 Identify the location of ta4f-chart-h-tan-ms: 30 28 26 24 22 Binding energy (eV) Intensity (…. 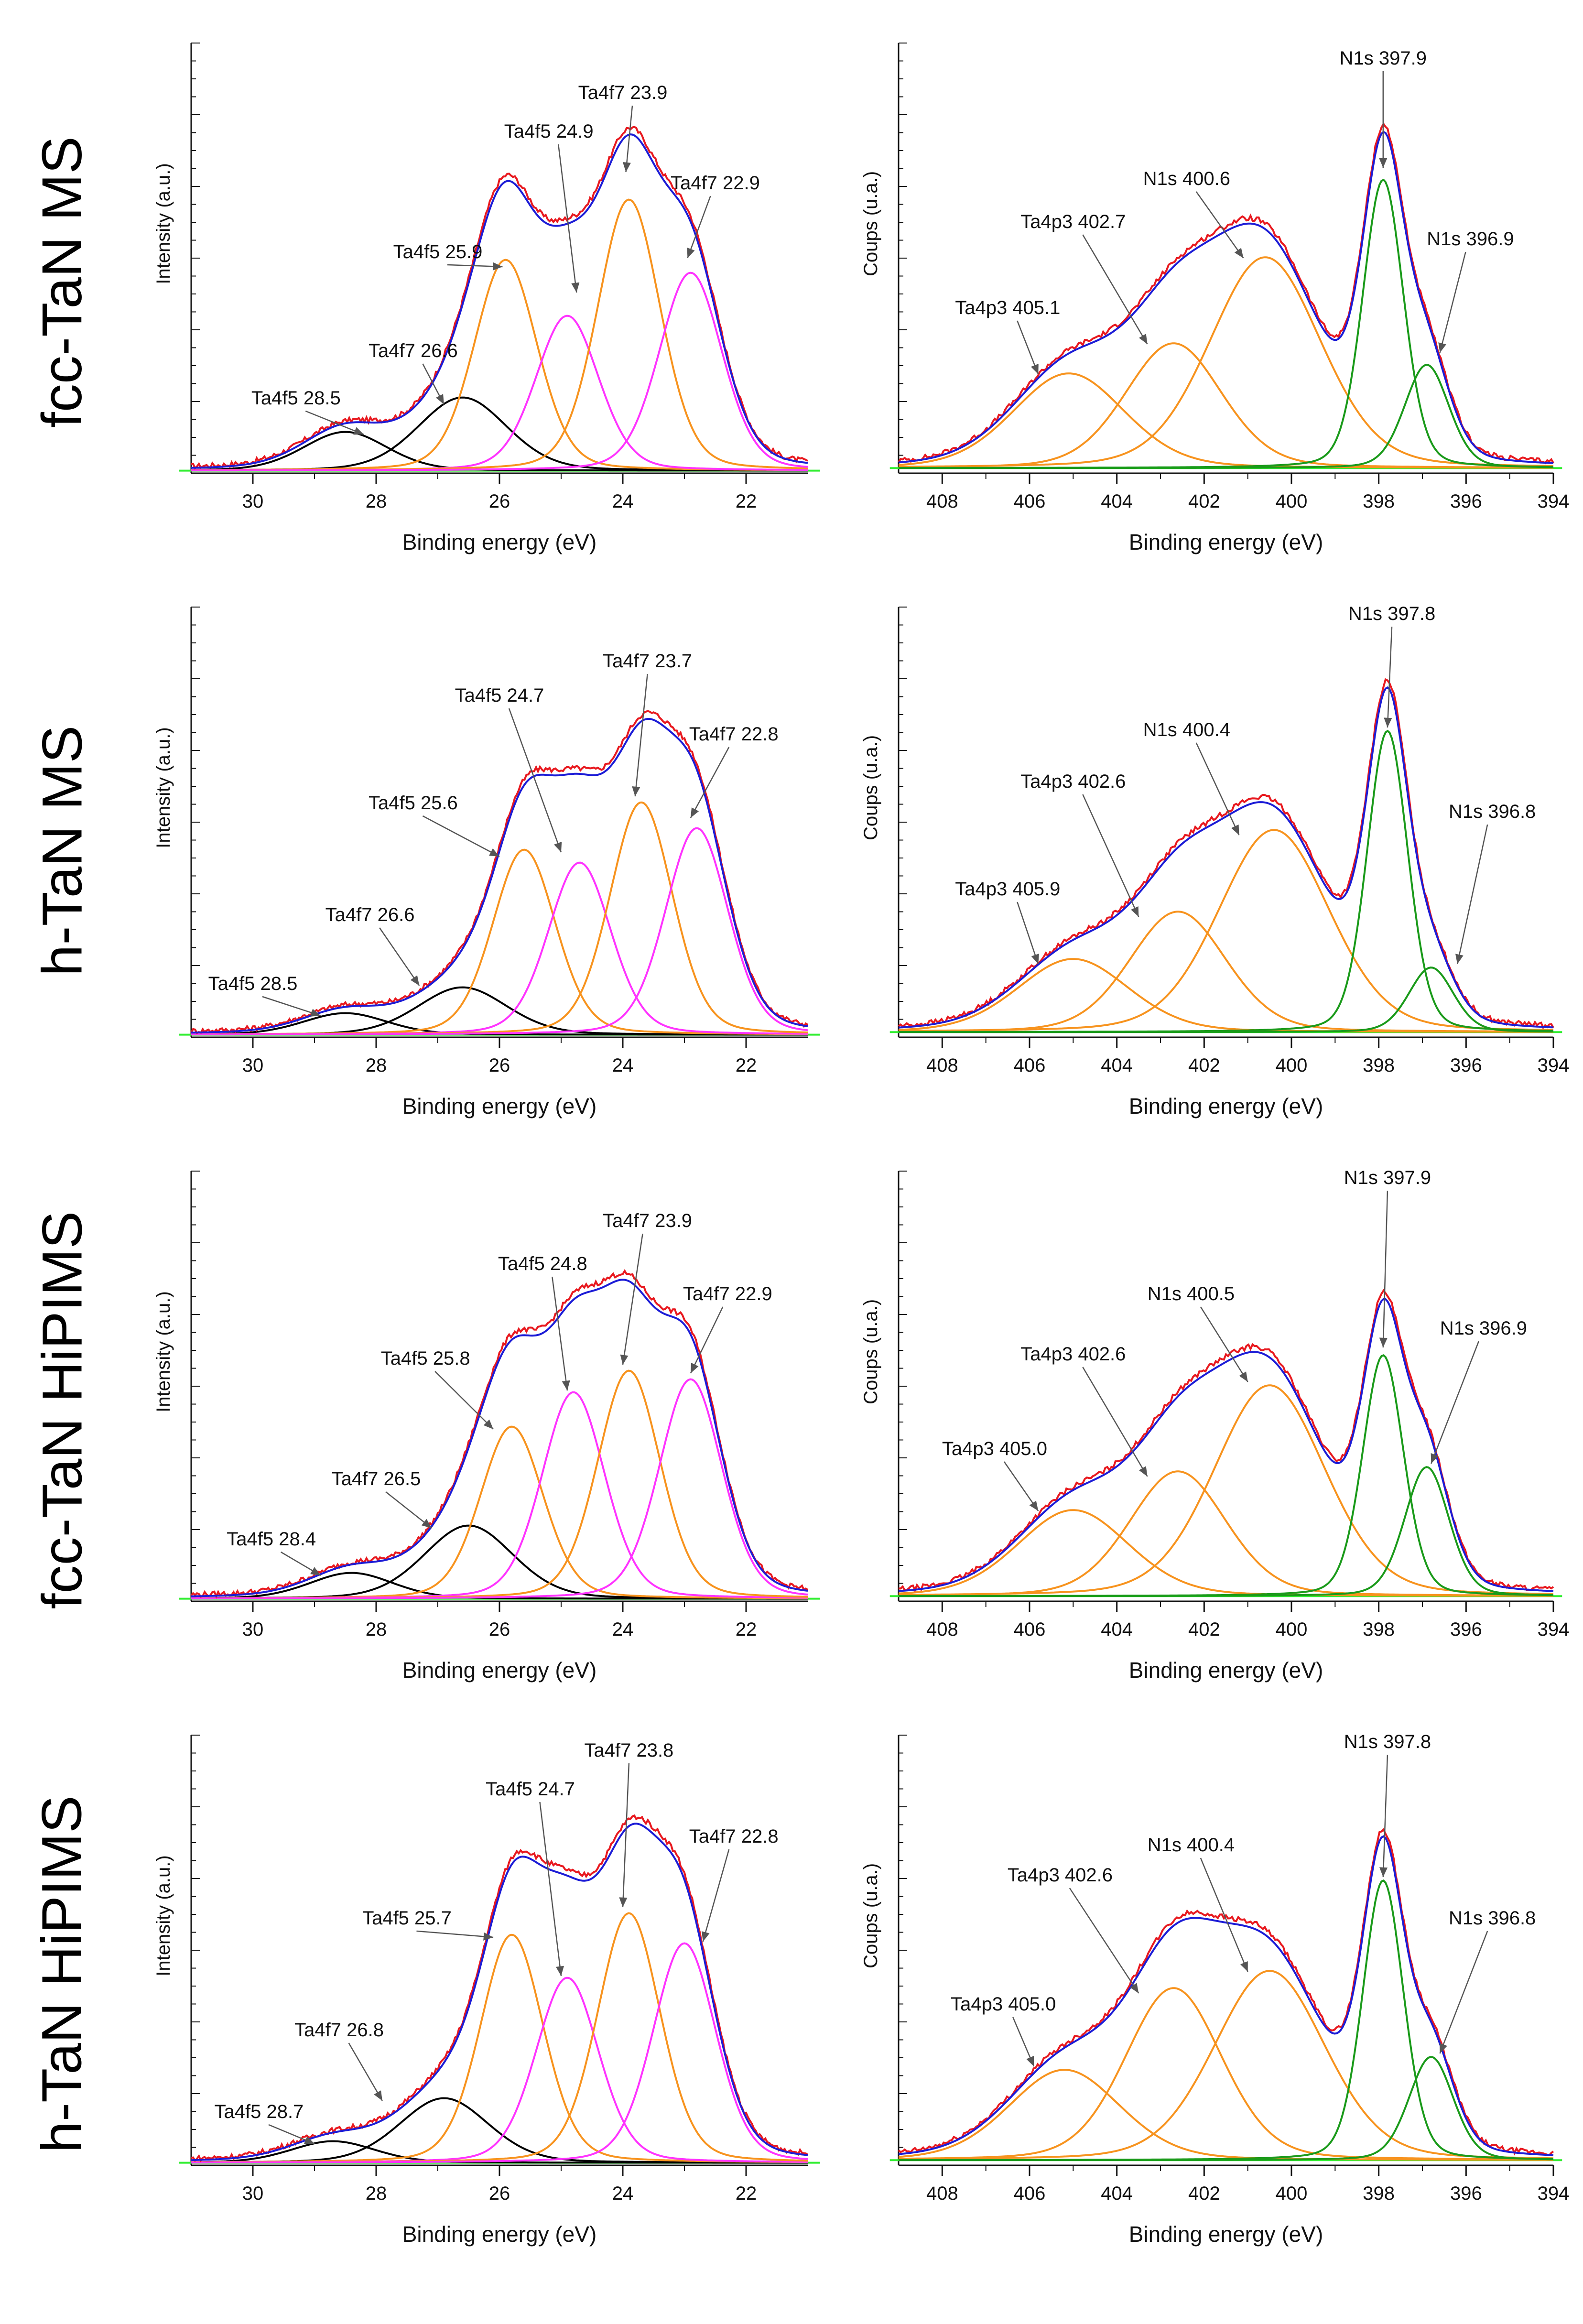
(486, 863).